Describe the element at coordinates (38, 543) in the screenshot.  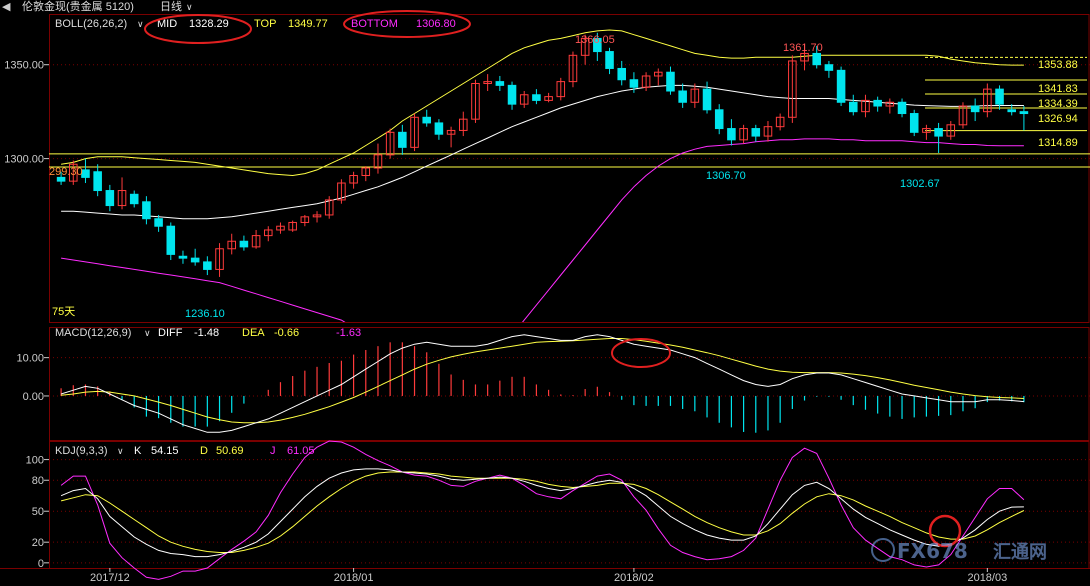
I see `kdj-axis-tick-label: 20` at that location.